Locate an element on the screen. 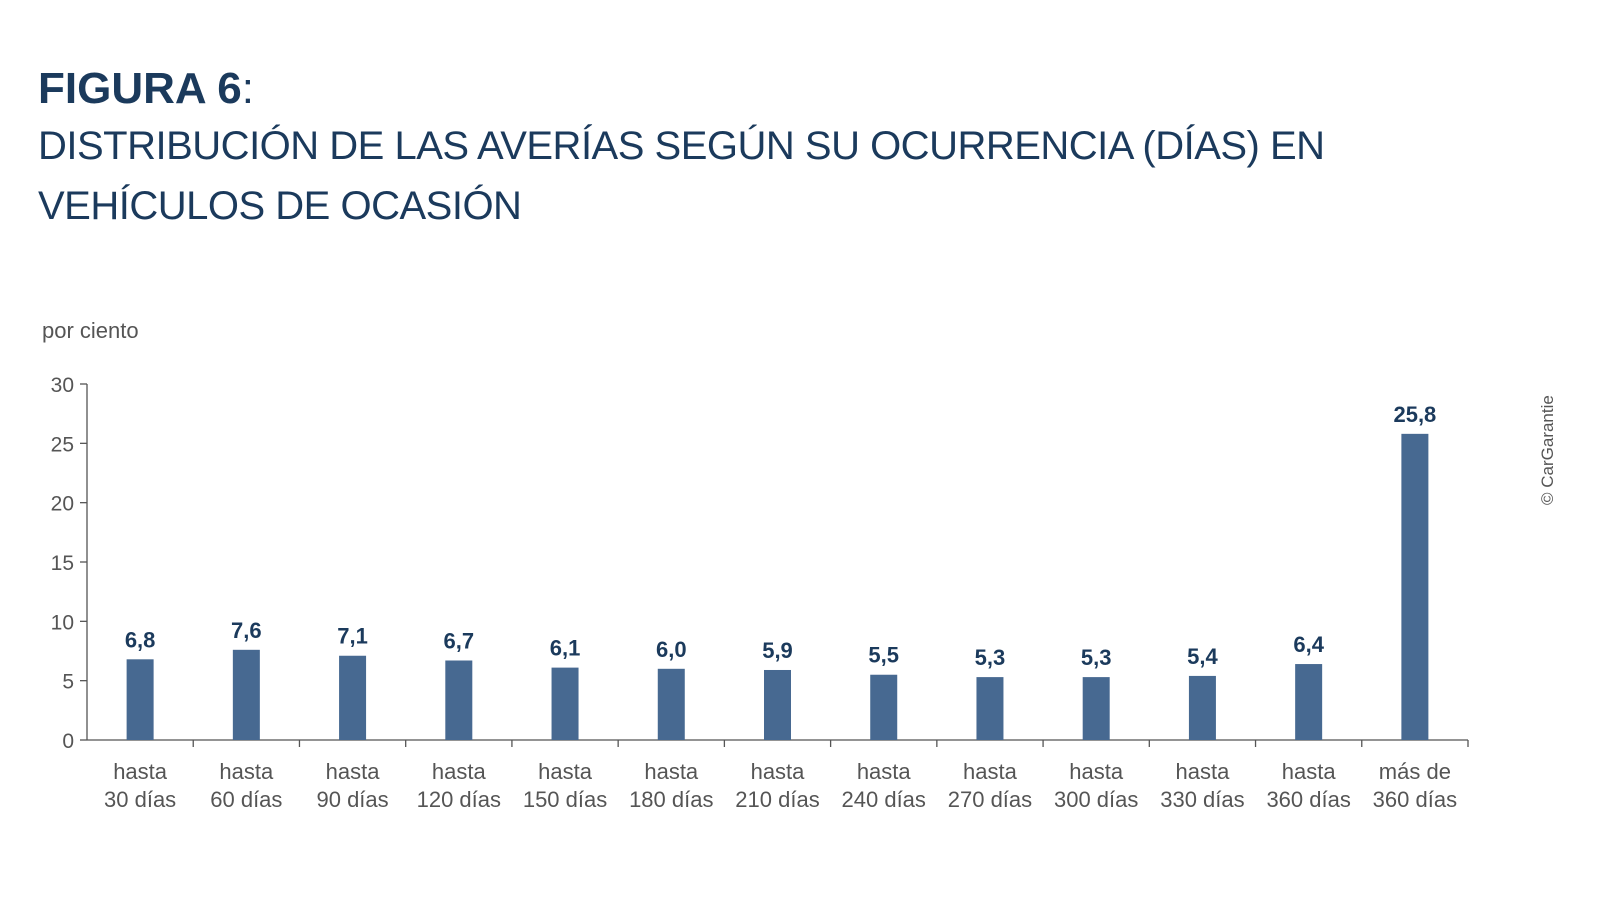  x-tick-label: 180 días is located at coordinates (671, 799).